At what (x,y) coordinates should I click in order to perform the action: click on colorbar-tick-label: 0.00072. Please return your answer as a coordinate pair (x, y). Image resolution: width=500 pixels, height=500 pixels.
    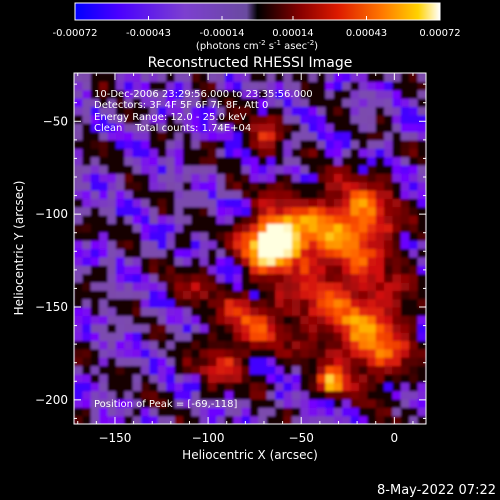
    Looking at the image, I should click on (439, 33).